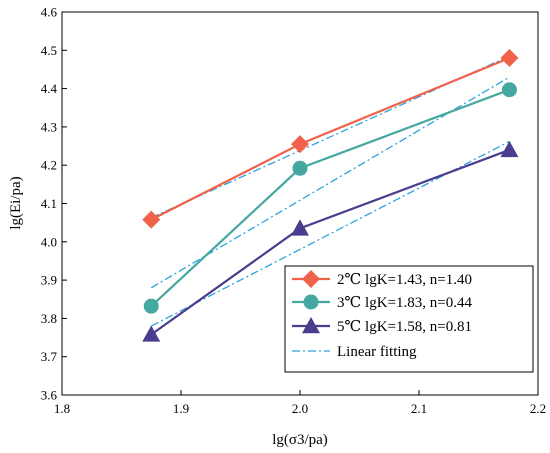 This screenshot has height=453, width=550. I want to click on y-tick-label: 4.2, so click(49, 165).